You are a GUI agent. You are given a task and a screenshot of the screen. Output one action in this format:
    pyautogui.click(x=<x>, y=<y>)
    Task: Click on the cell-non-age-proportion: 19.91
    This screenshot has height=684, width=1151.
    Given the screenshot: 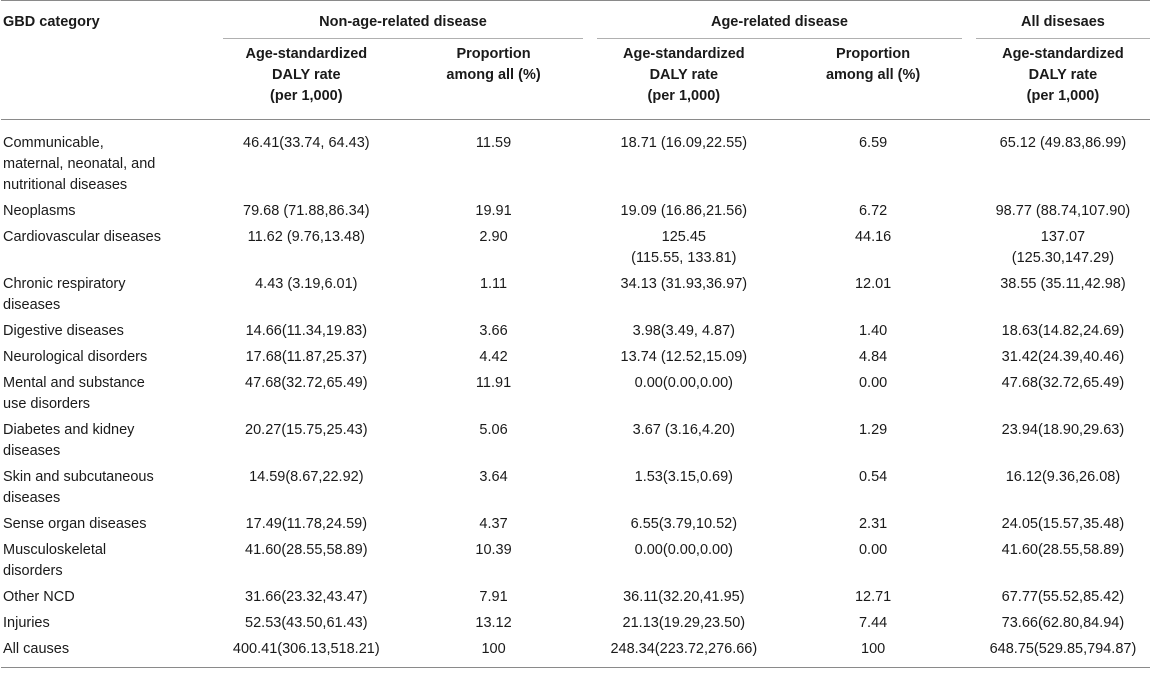 What is the action you would take?
    pyautogui.click(x=493, y=211)
    